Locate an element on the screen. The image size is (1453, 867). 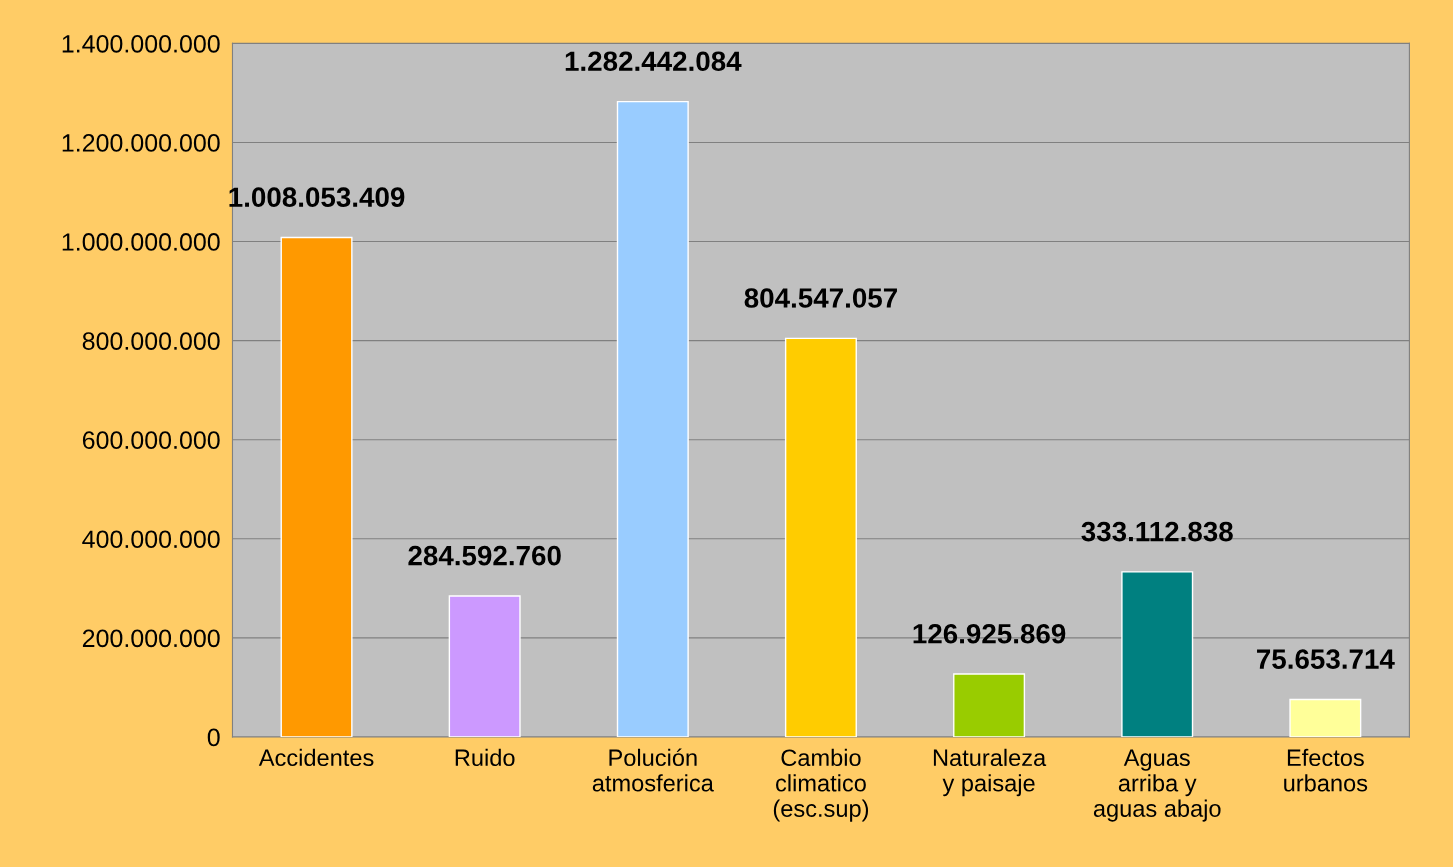
y-tick-label: 1.000.000.000 is located at coordinates (141, 242).